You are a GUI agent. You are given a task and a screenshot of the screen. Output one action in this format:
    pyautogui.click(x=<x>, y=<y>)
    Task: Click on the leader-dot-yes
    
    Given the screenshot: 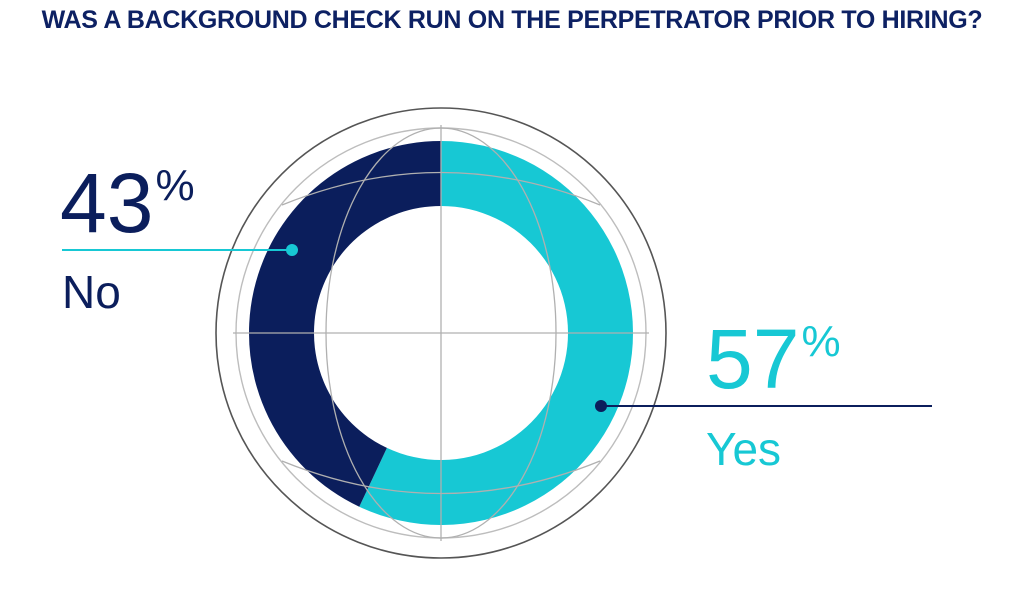 What is the action you would take?
    pyautogui.click(x=601, y=406)
    